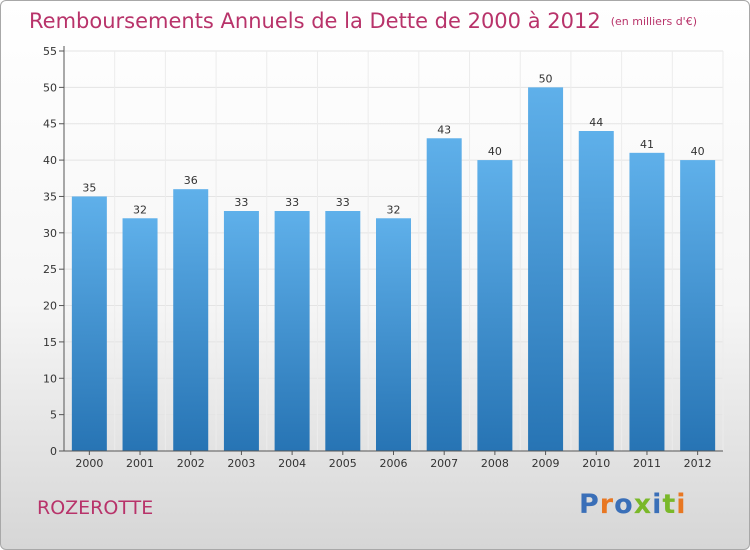 The height and width of the screenshot is (550, 750). What do you see at coordinates (191, 180) in the screenshot?
I see `data-label: 36` at bounding box center [191, 180].